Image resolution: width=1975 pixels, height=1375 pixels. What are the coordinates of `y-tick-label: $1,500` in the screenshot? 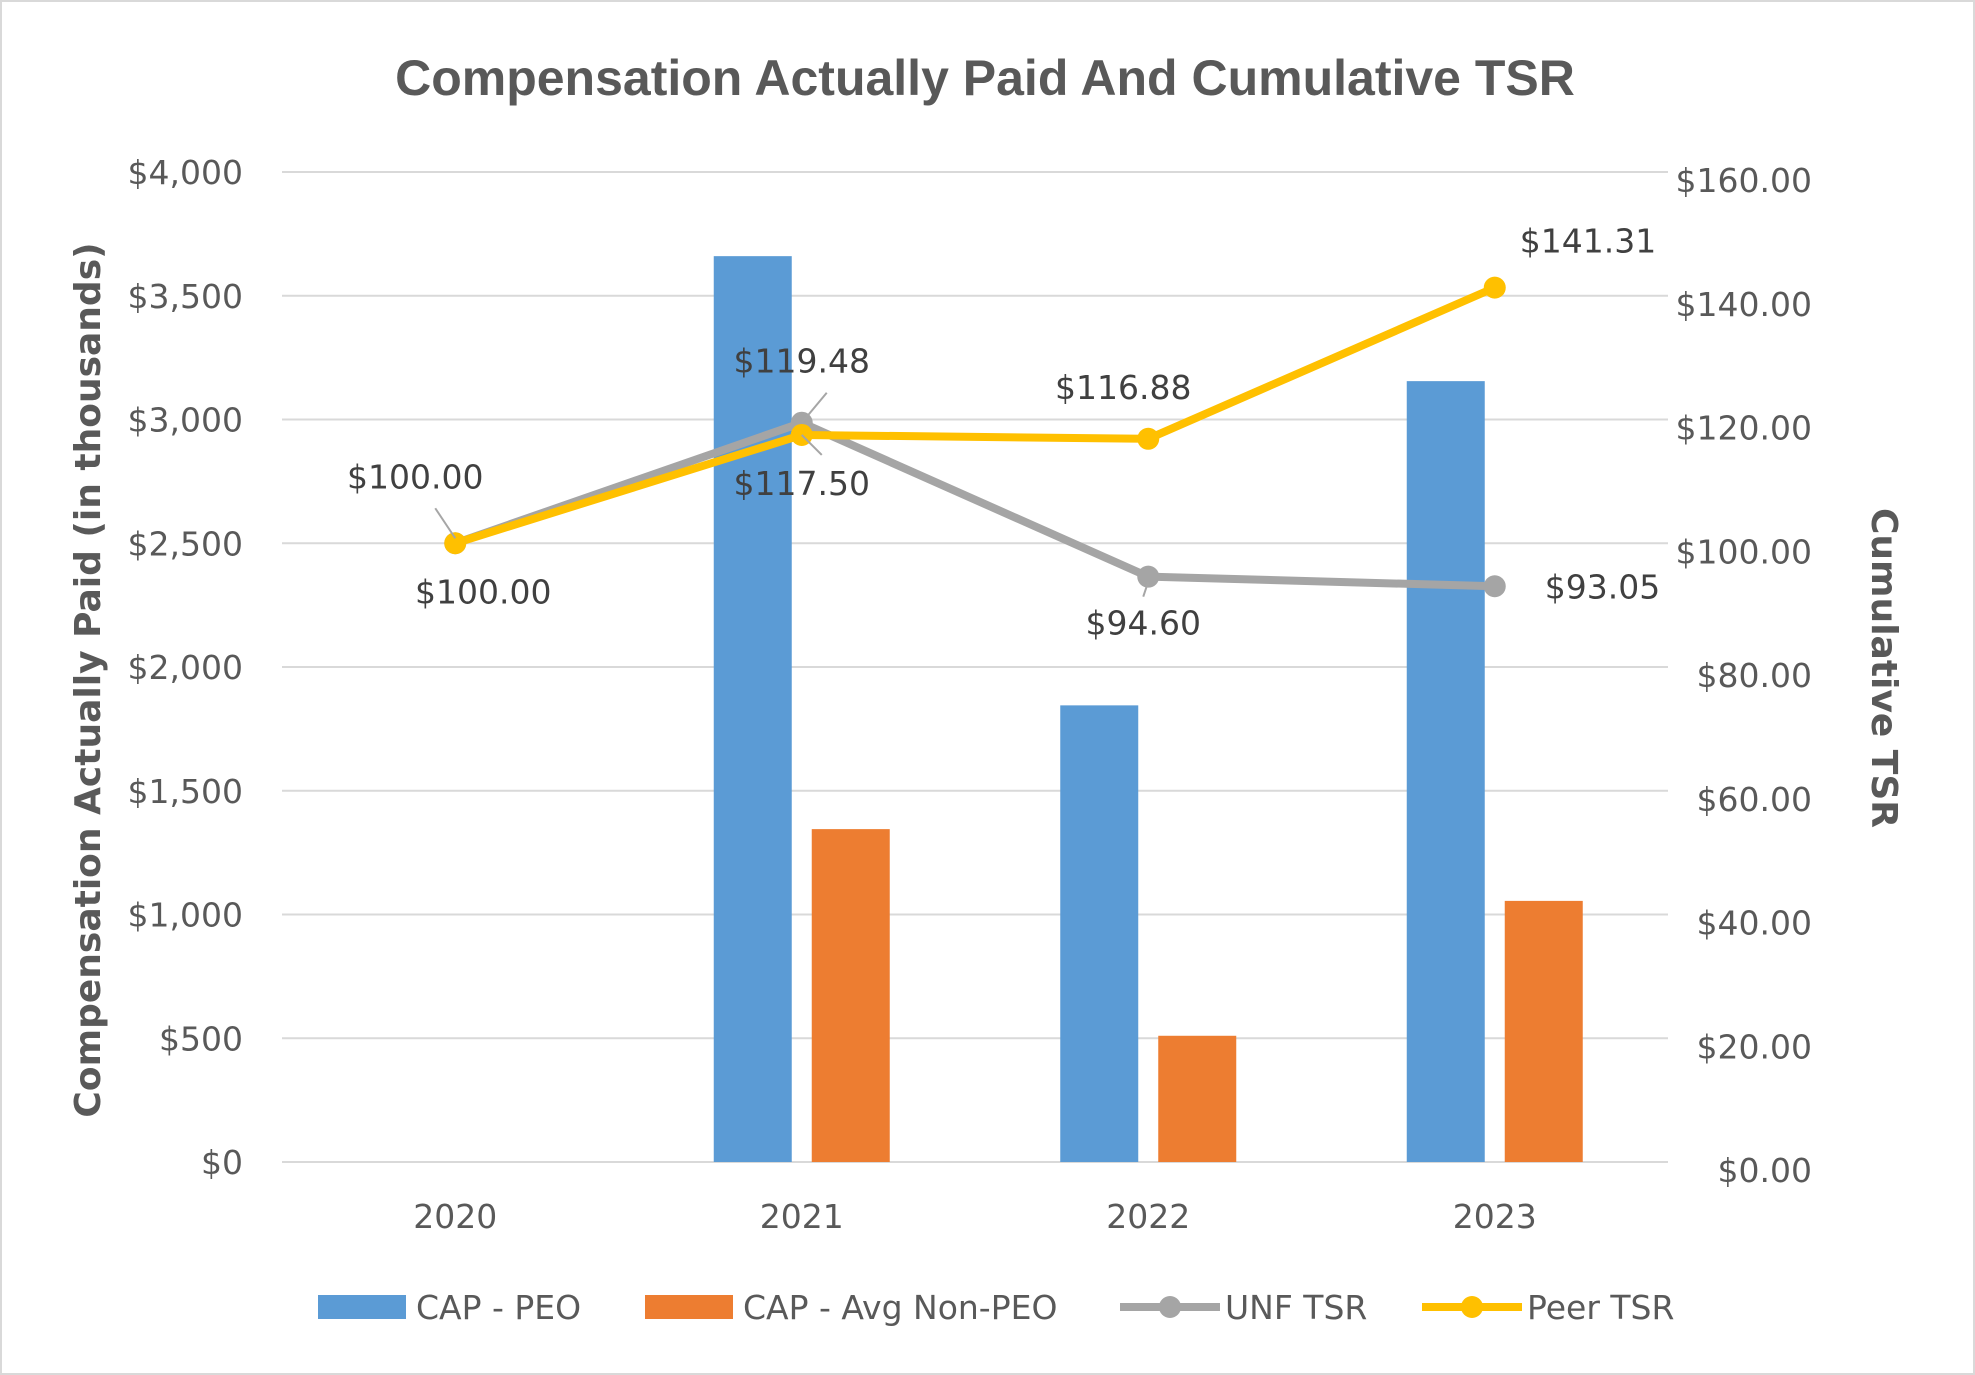 It's located at (185, 791).